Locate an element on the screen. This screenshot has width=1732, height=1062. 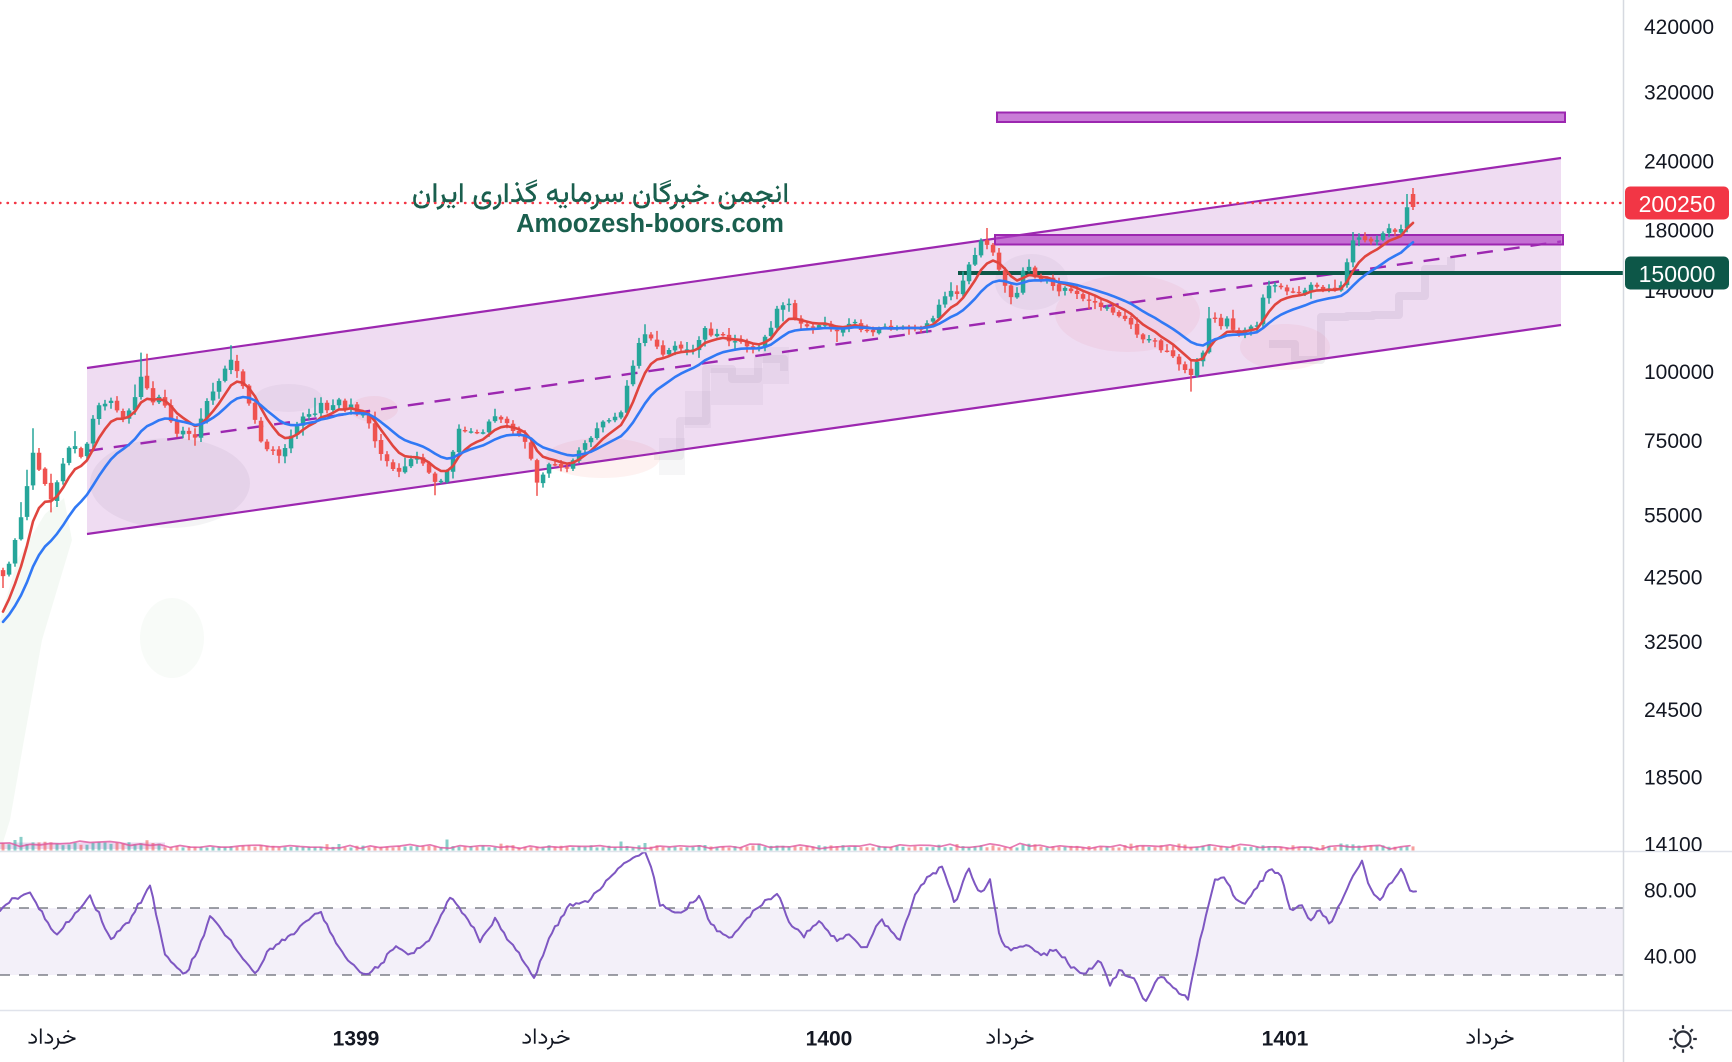
svg-text: 240000 is located at coordinates (1679, 162).